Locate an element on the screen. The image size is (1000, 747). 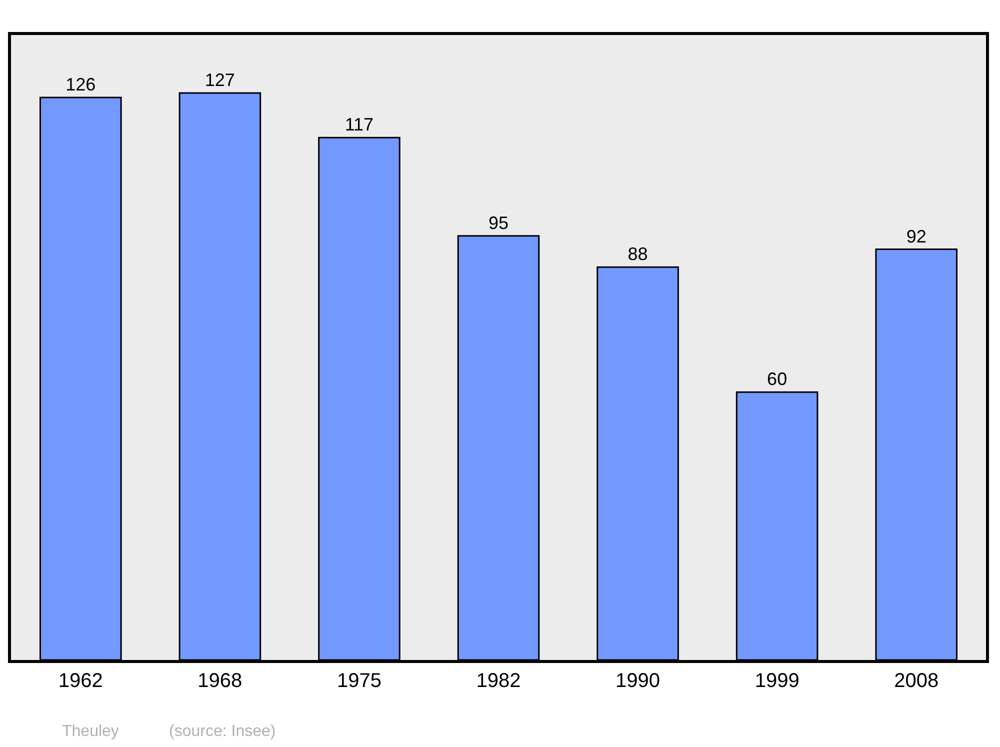
data-label: 88 is located at coordinates (638, 254).